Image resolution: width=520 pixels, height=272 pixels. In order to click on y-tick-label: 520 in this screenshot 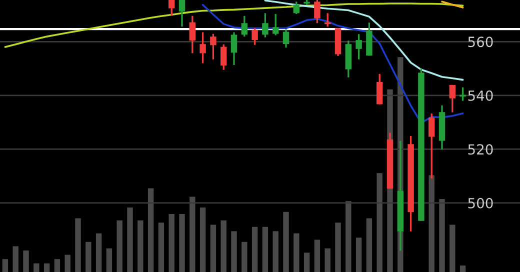, I will do `click(480, 149)`.